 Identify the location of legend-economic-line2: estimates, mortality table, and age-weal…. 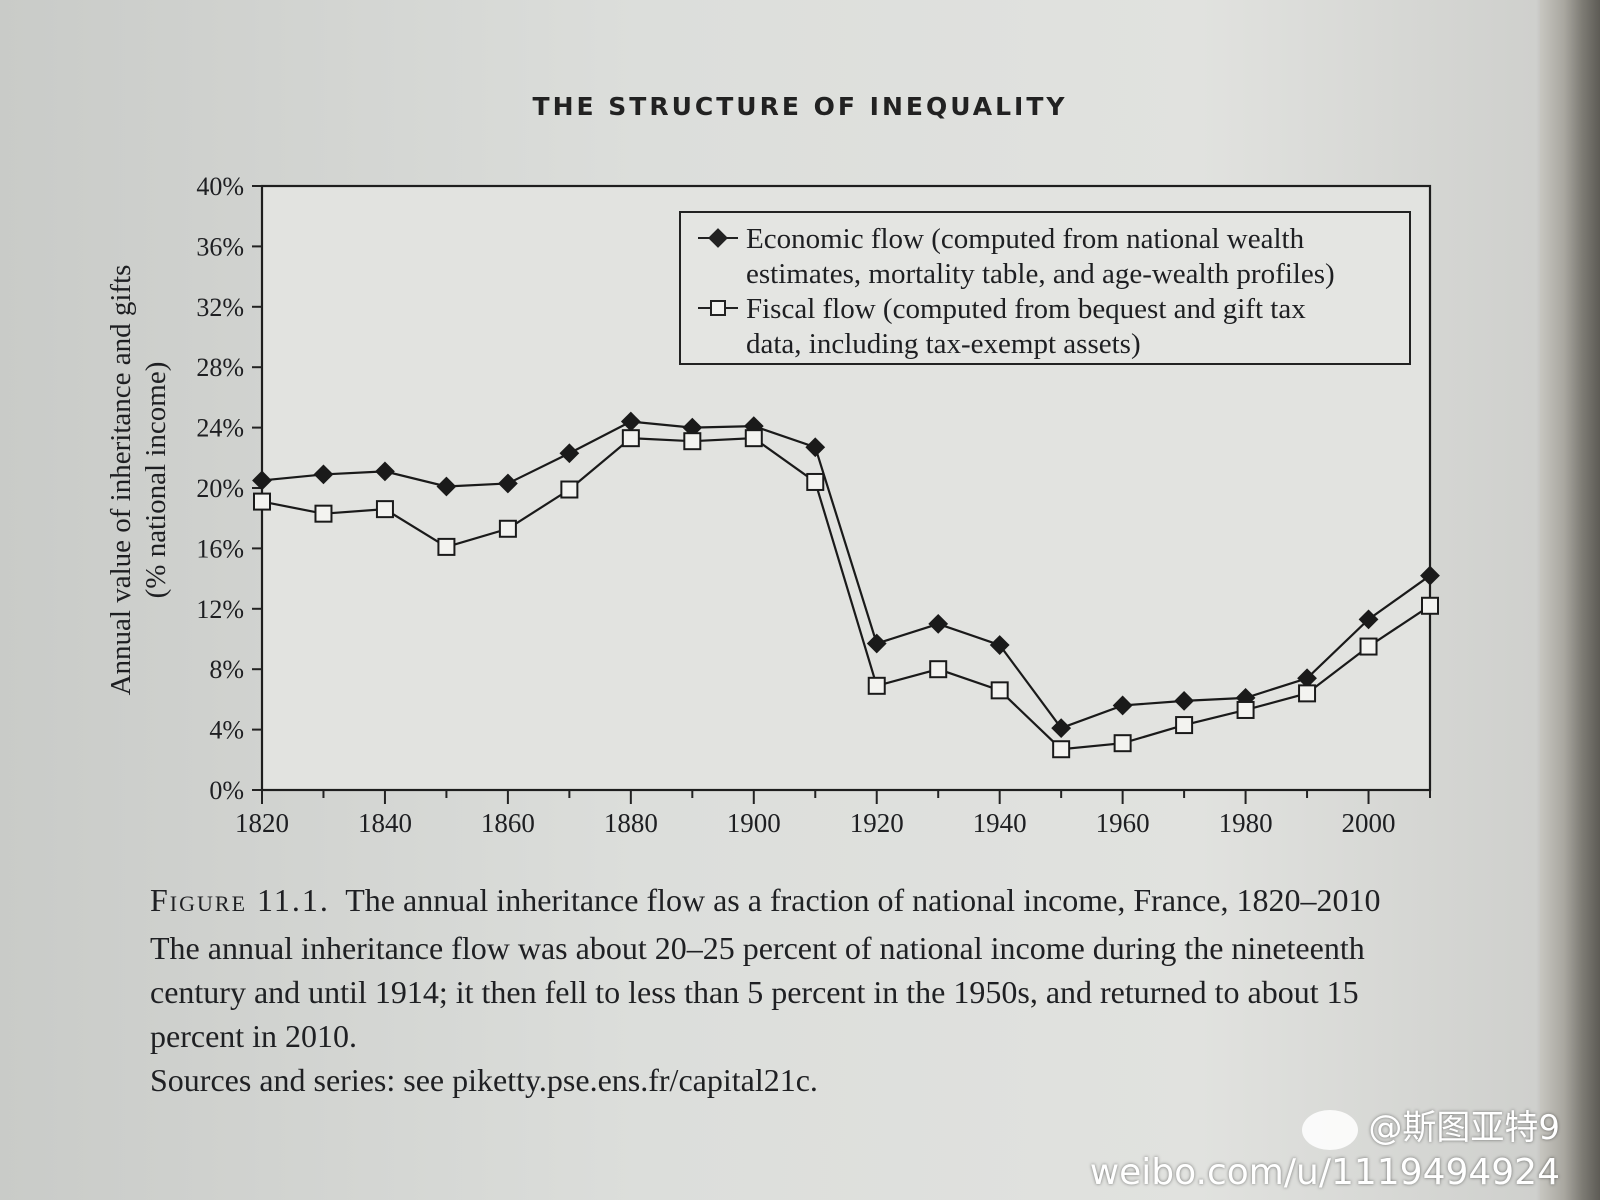
(1040, 274).